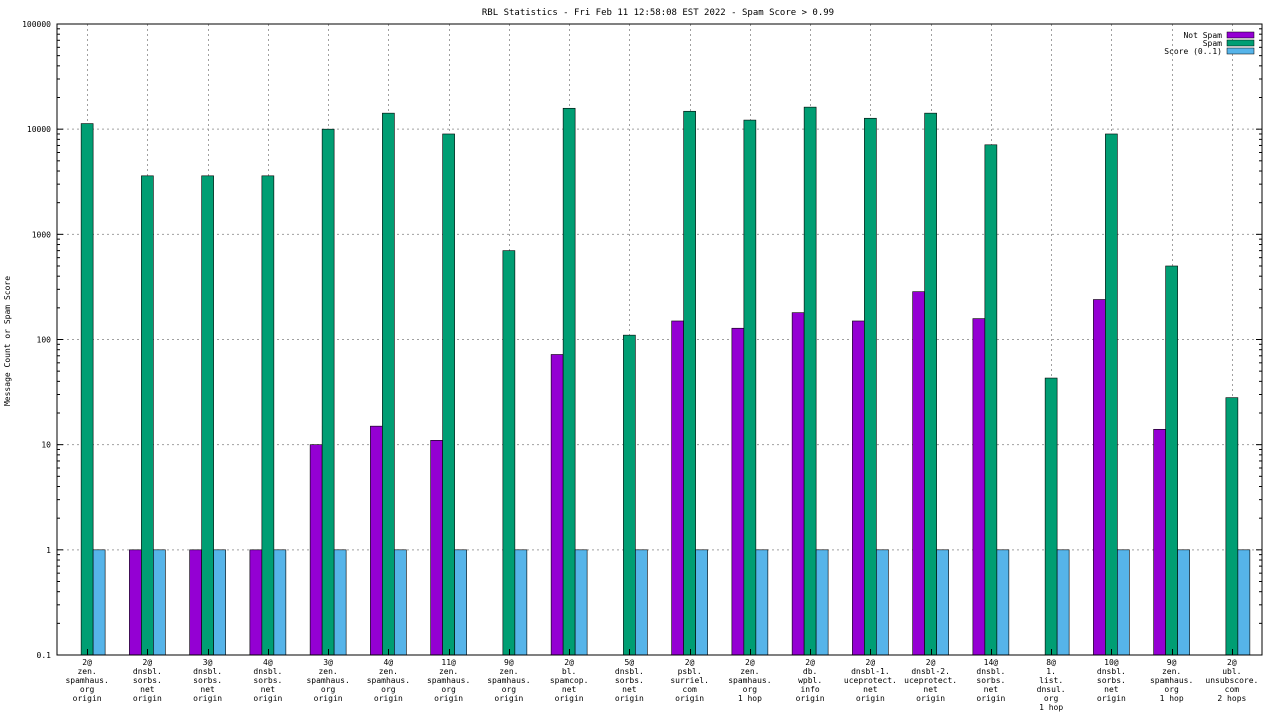  I want to click on legend-label: Not Spam, so click(1202, 35).